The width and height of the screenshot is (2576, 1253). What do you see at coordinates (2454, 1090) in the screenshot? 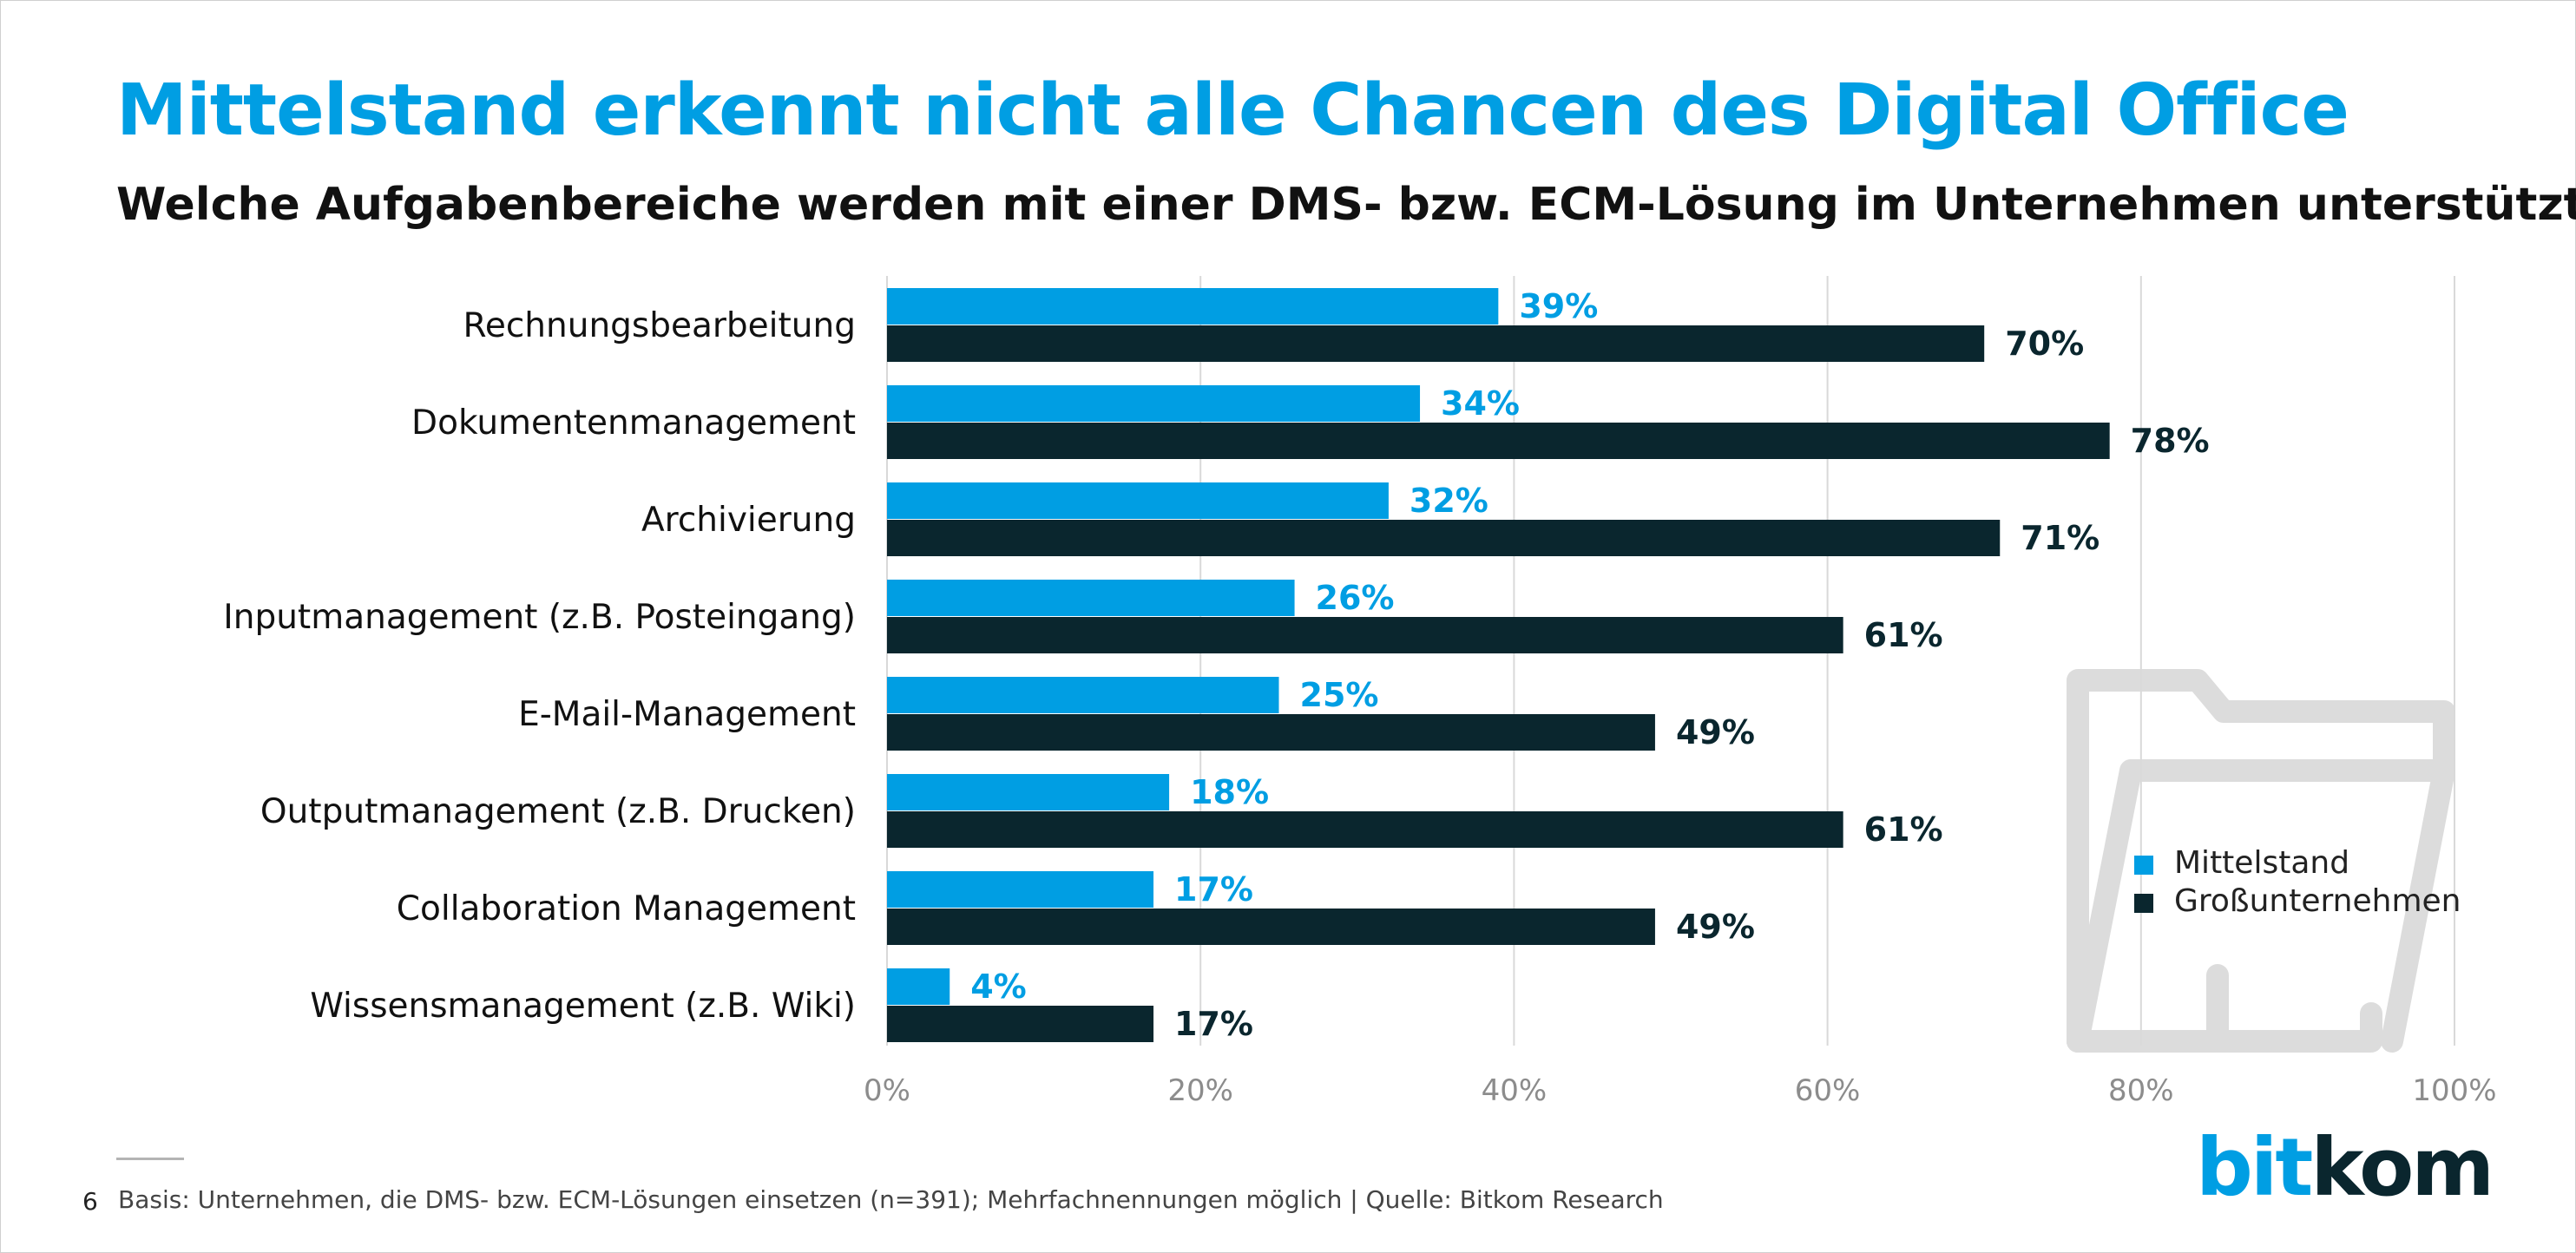
I see `x-tick-label: 100%` at bounding box center [2454, 1090].